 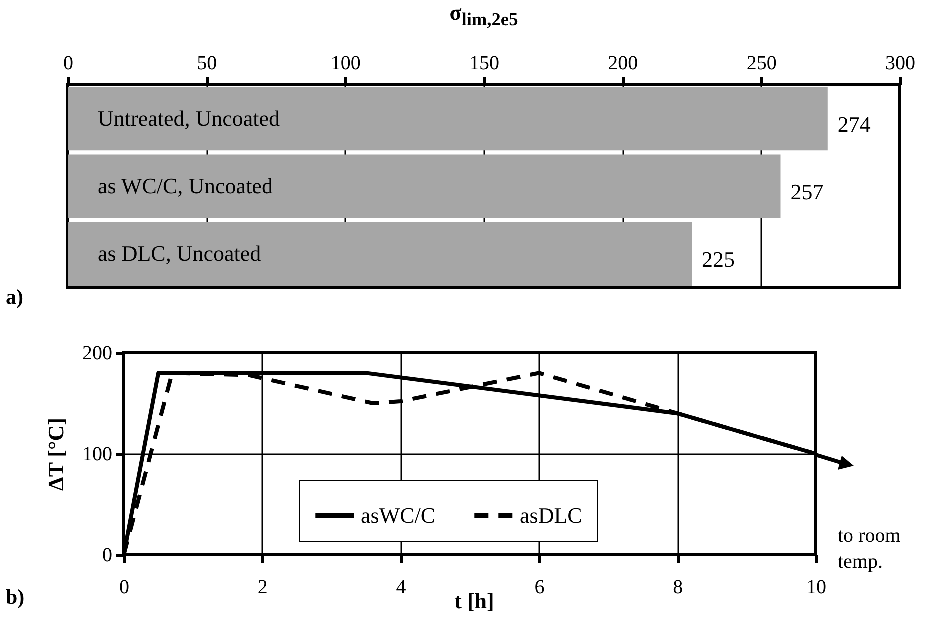 What do you see at coordinates (485, 63) in the screenshot?
I see `x-tick-label: 150` at bounding box center [485, 63].